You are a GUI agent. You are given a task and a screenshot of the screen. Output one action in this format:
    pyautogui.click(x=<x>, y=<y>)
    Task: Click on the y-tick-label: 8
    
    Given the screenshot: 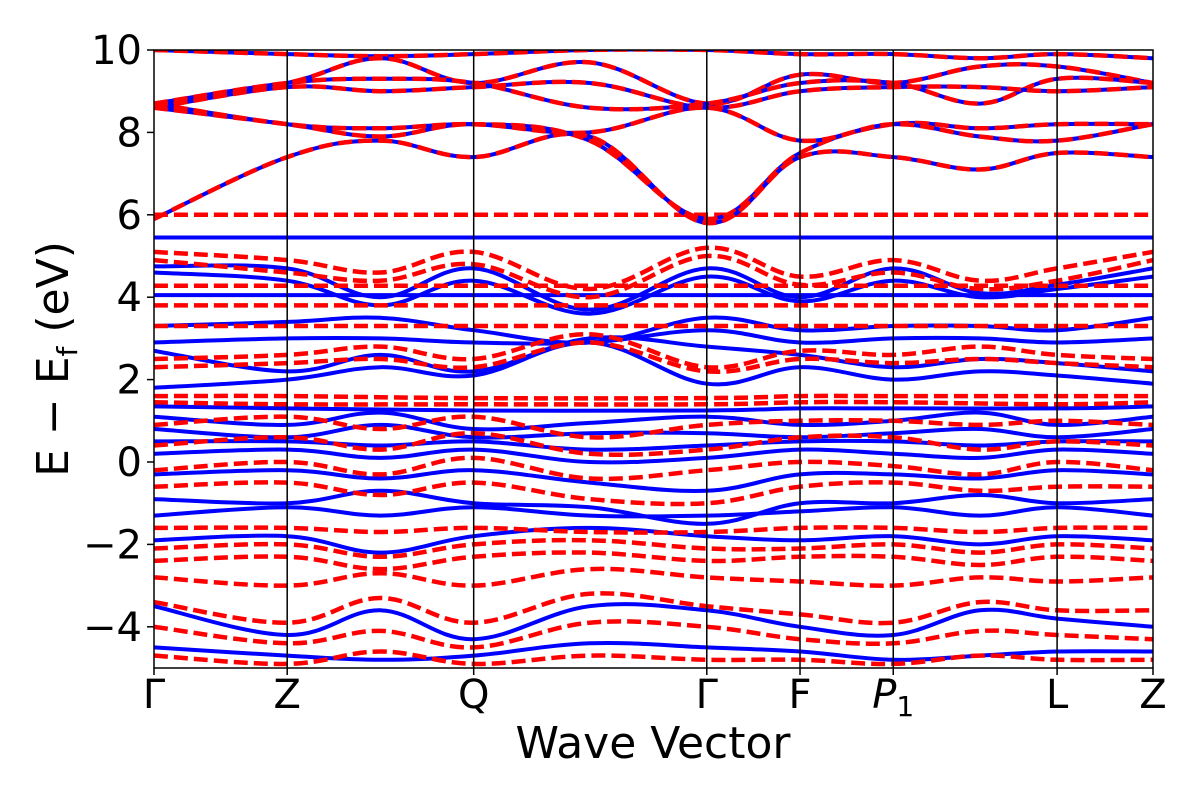 What is the action you would take?
    pyautogui.click(x=129, y=133)
    